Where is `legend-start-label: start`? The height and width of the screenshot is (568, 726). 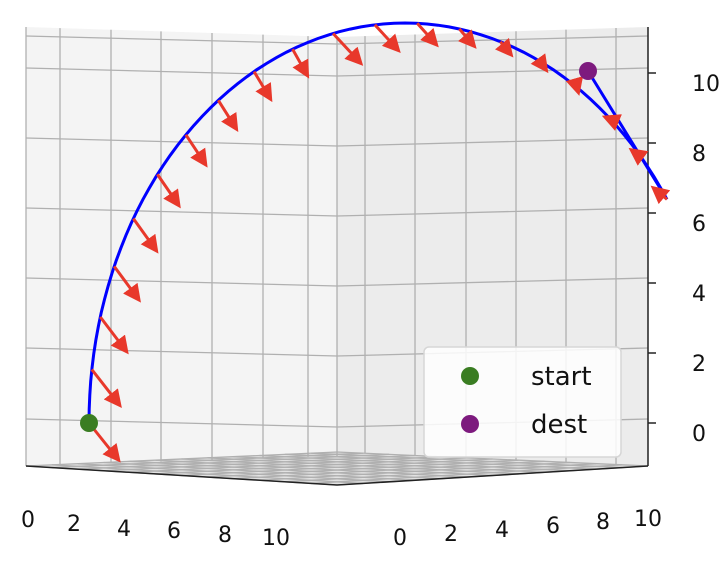 legend-start-label: start is located at coordinates (561, 377).